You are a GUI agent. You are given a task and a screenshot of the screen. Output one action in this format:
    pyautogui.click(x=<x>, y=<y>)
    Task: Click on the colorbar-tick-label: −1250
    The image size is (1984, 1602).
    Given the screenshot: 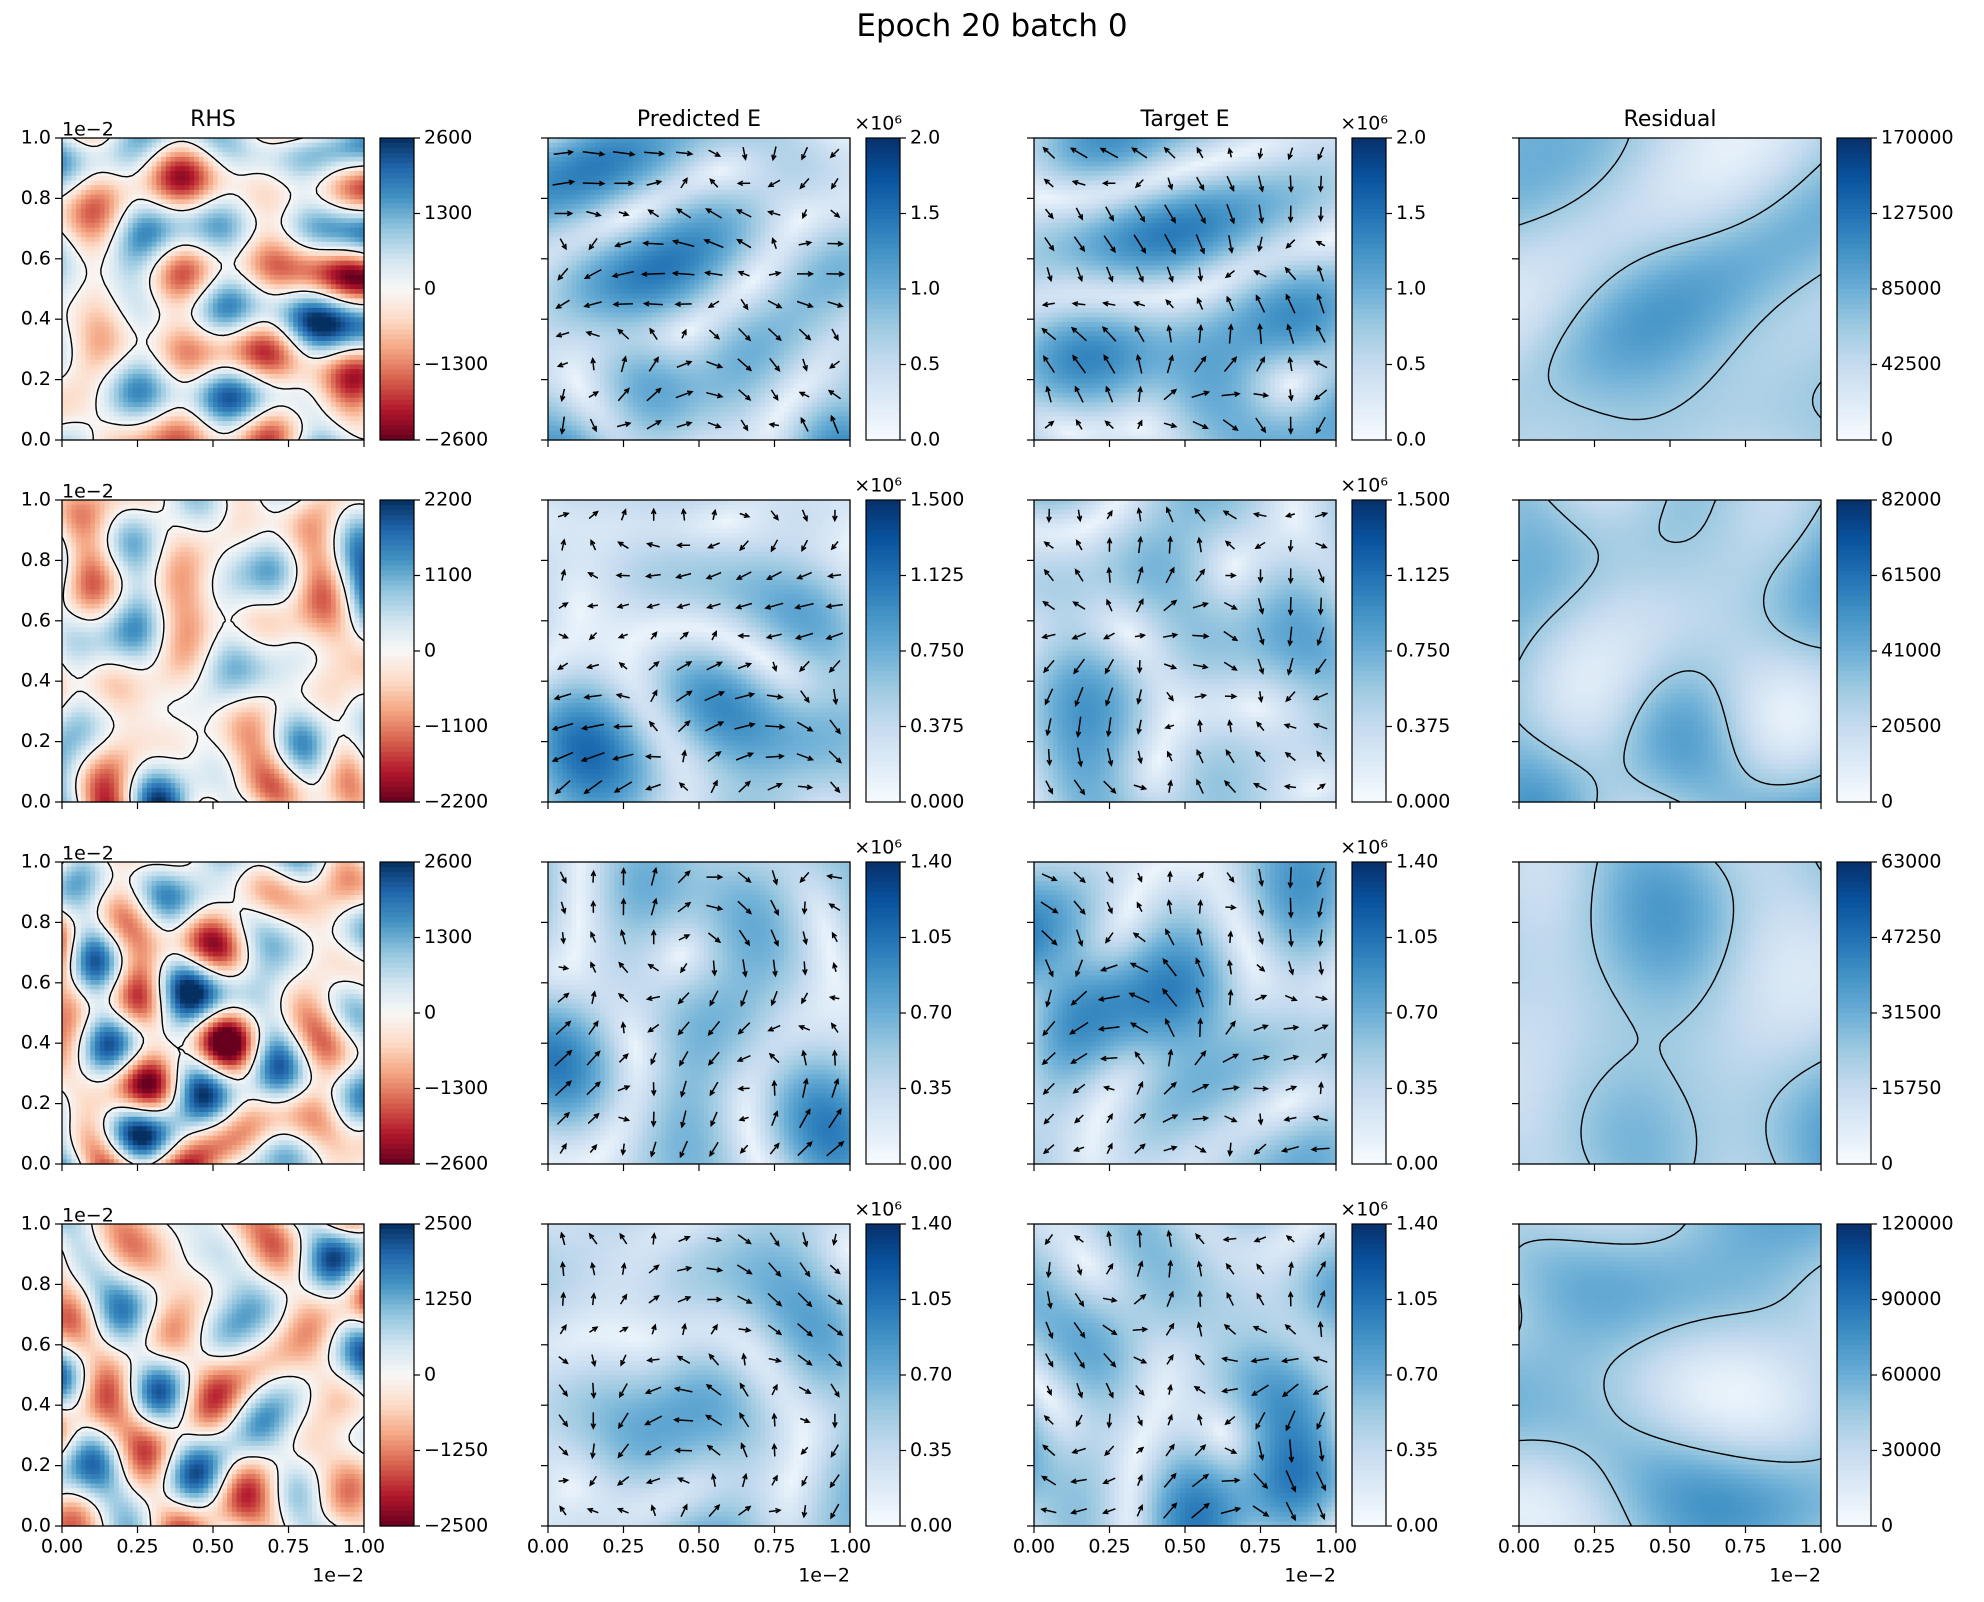 What is the action you would take?
    pyautogui.click(x=456, y=1450)
    